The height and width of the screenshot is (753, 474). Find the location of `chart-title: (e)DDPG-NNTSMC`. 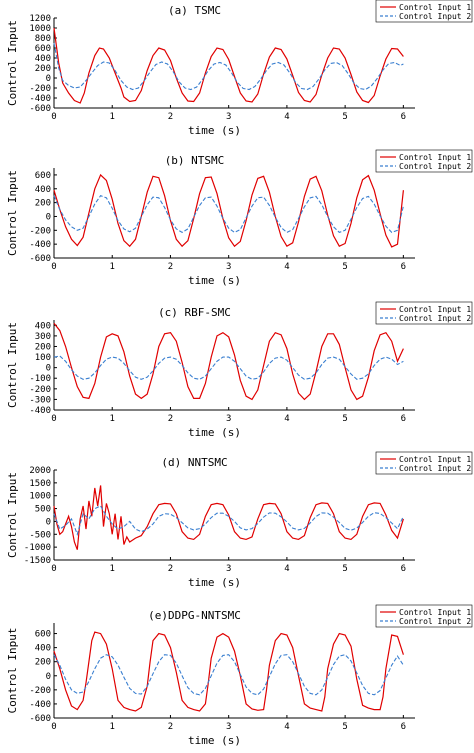

chart-title: (e)DDPG-NNTSMC is located at coordinates (194, 615).